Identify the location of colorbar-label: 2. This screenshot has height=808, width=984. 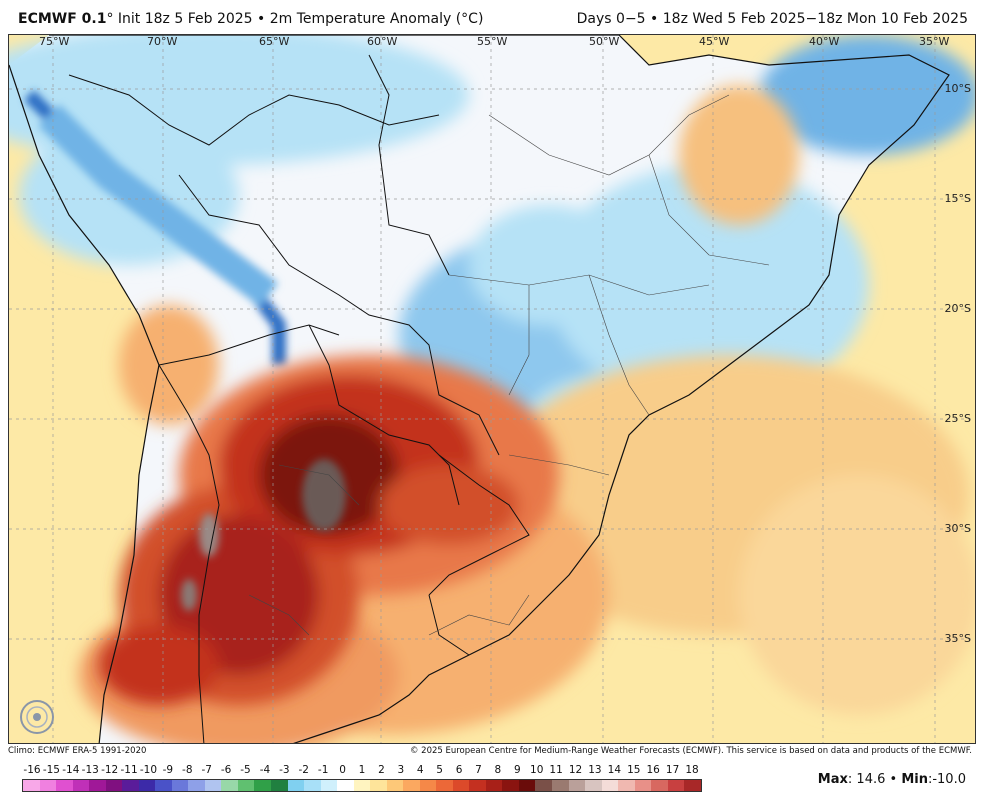
(381, 770).